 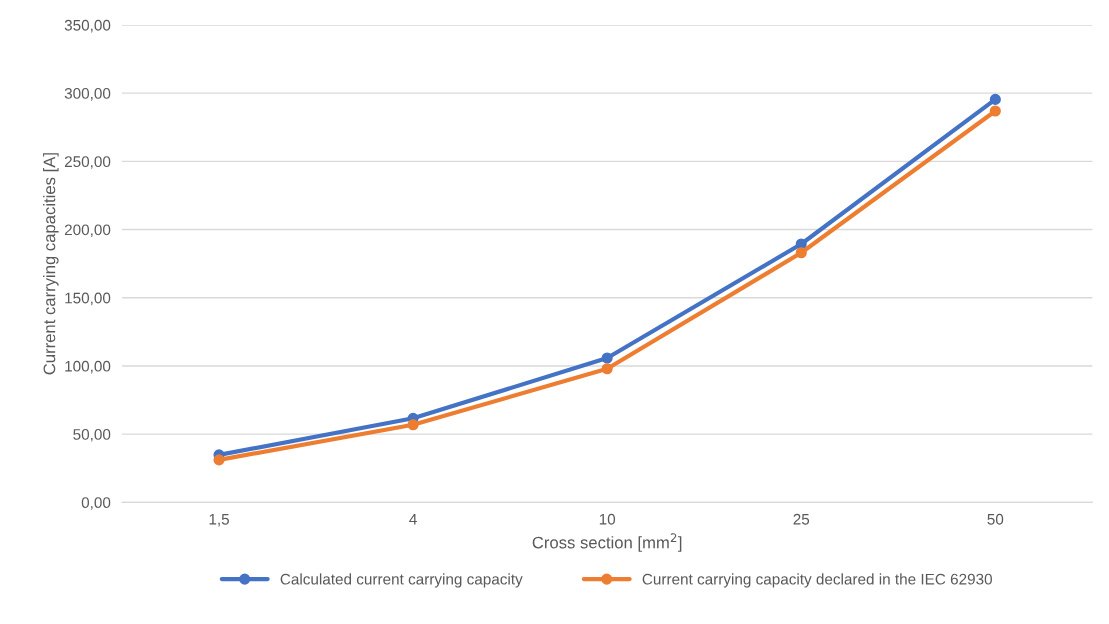 What do you see at coordinates (88, 367) in the screenshot?
I see `y-tick-label: 100,00` at bounding box center [88, 367].